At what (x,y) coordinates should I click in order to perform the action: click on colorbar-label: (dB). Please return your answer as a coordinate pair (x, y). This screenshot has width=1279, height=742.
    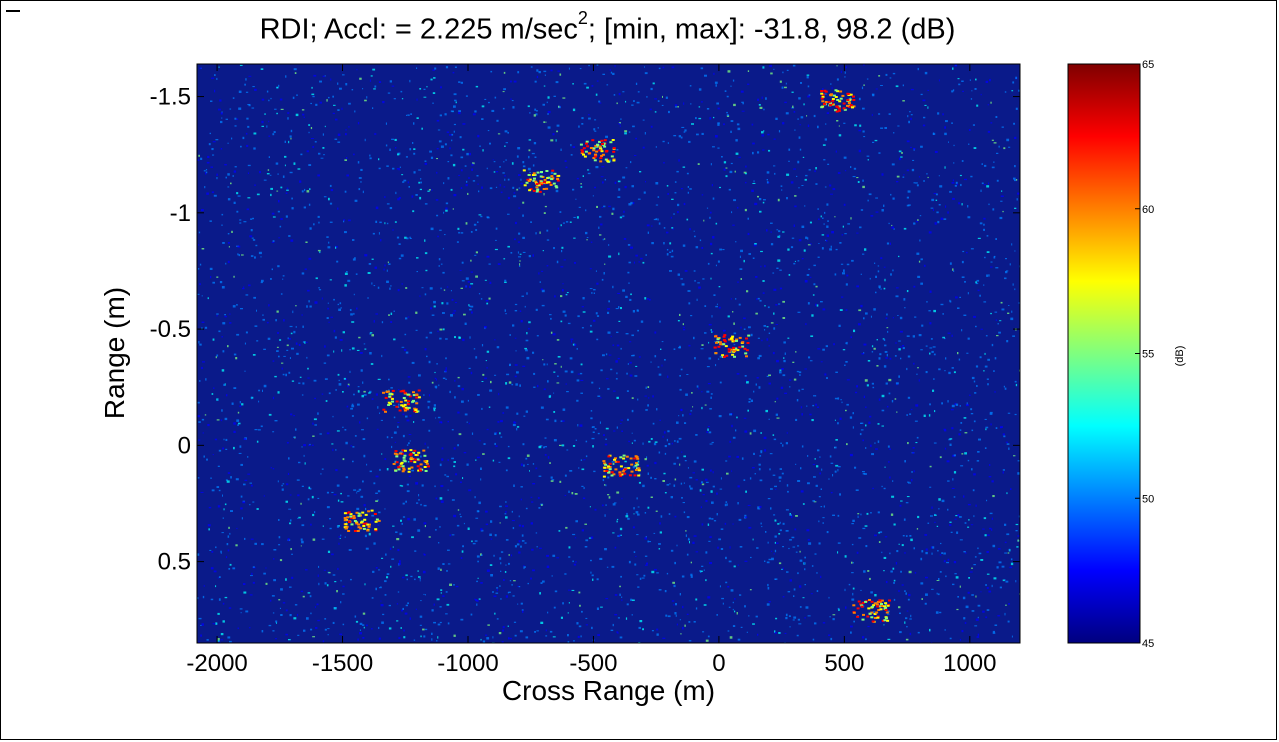
    Looking at the image, I should click on (1180, 356).